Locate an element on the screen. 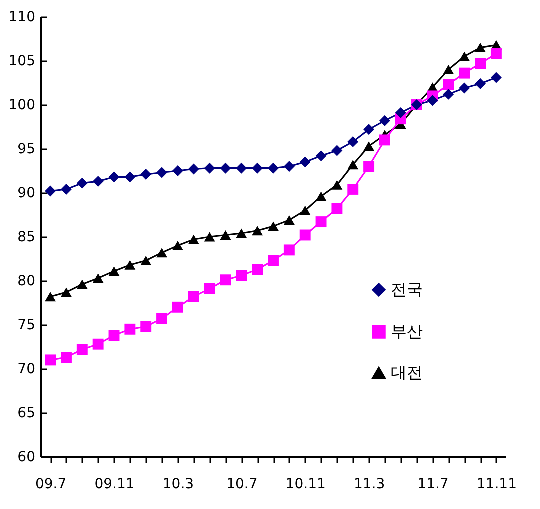 This screenshot has width=540, height=509. x-tick-label: 09.11 is located at coordinates (114, 484).